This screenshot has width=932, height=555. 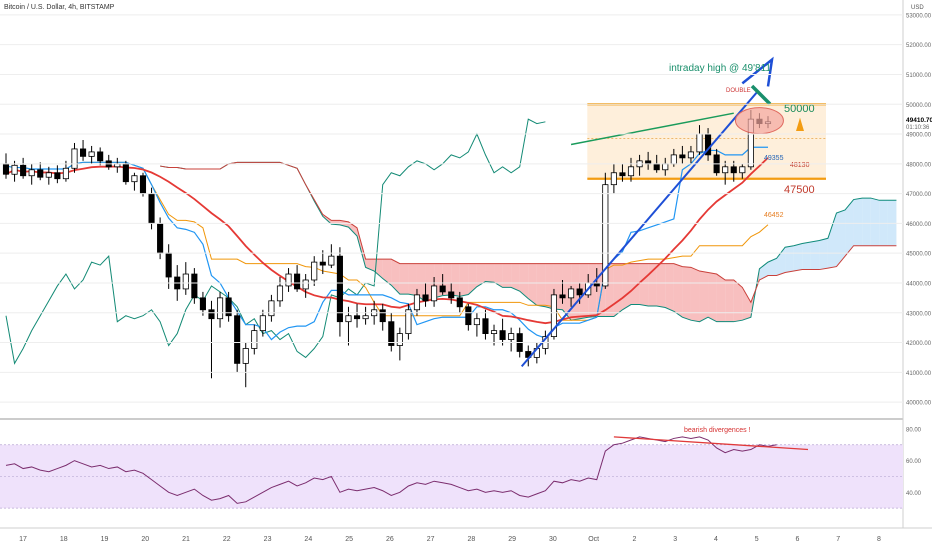 I want to click on time-tick-label: 21, so click(x=186, y=539).